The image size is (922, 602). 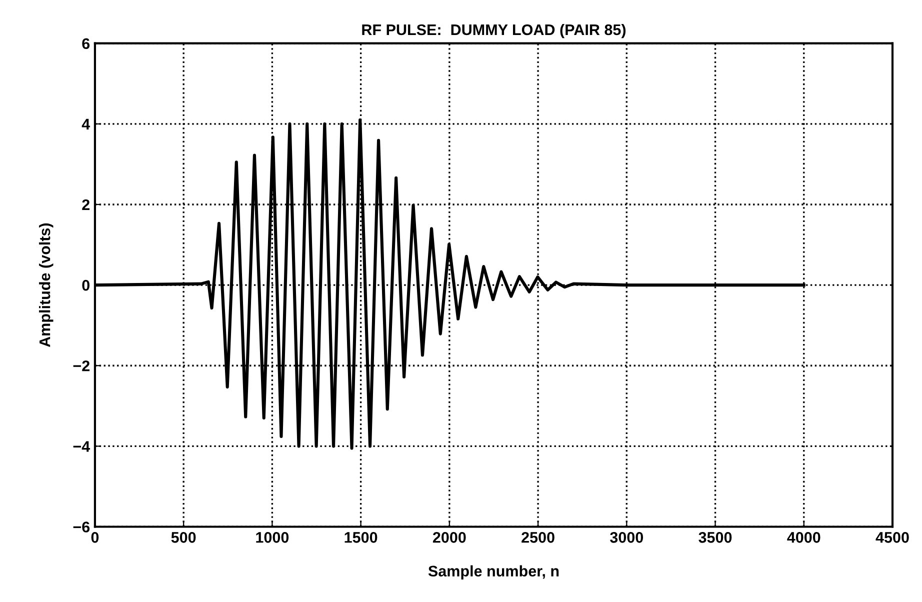 What do you see at coordinates (803, 537) in the screenshot?
I see `x-tick-label: 4000` at bounding box center [803, 537].